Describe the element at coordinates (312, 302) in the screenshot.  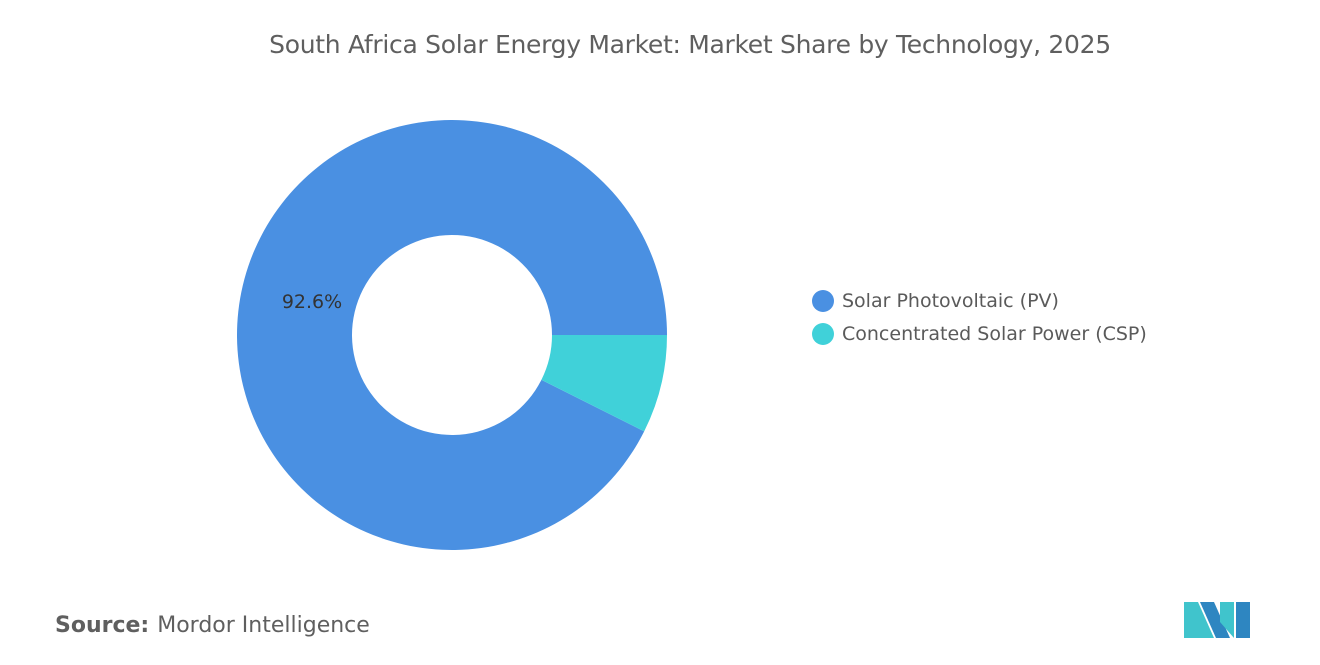
I see `data-label-0: 92.6%` at that location.